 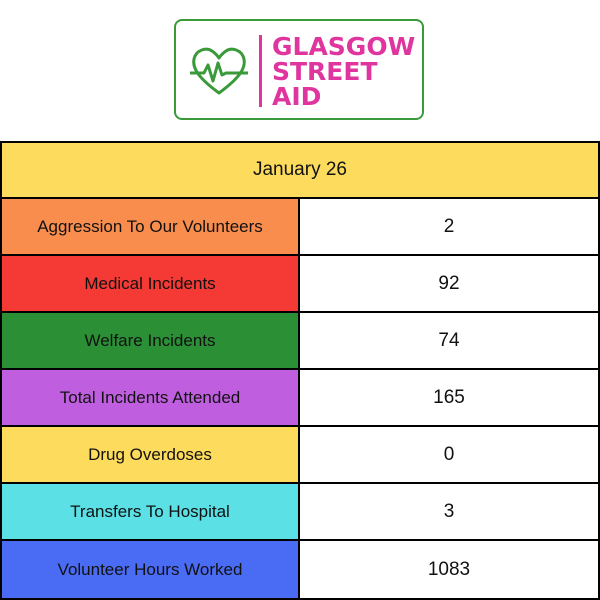 I want to click on heart-with-pulse-icon, so click(x=219, y=71).